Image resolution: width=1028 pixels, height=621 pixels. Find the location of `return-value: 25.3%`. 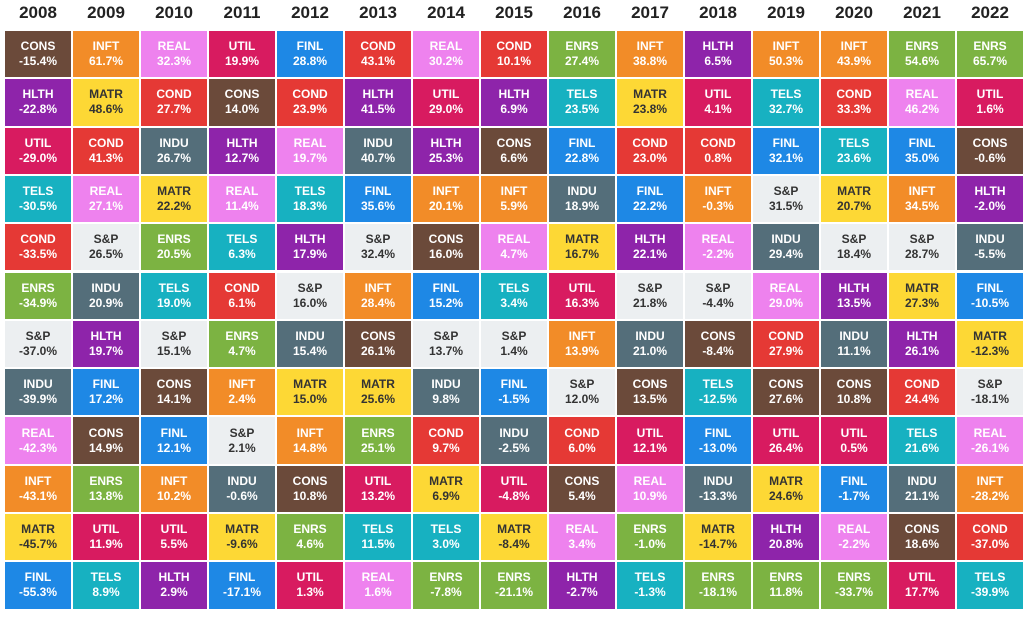

return-value: 25.3% is located at coordinates (446, 157).